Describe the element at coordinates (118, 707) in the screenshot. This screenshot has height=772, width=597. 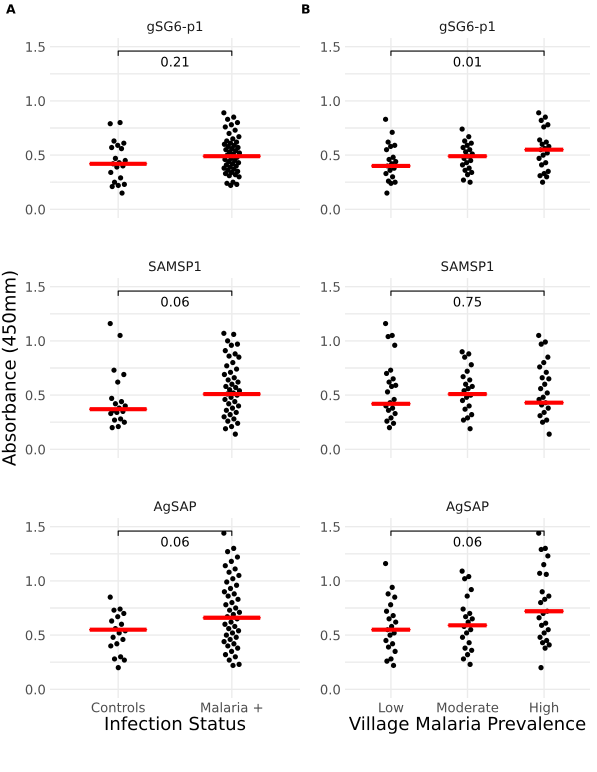
I see `x-tick-label: Controls` at that location.